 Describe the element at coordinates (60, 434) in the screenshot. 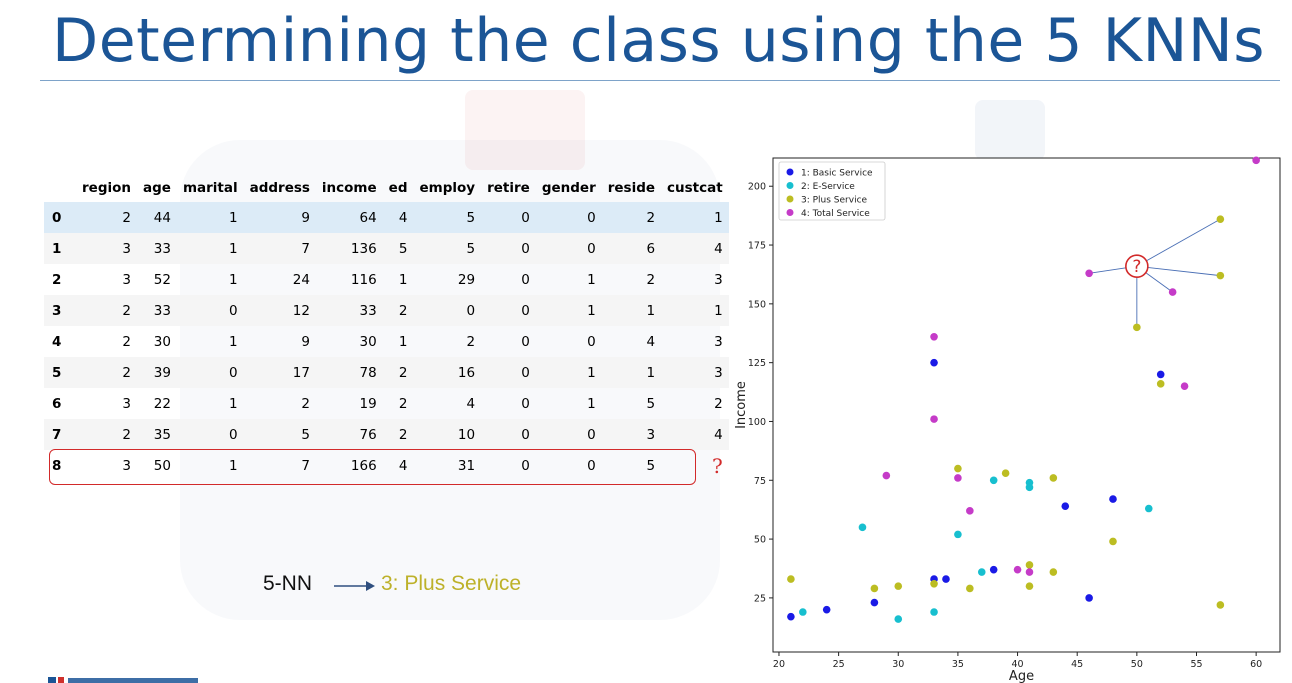

I see `row-index: 7` at that location.